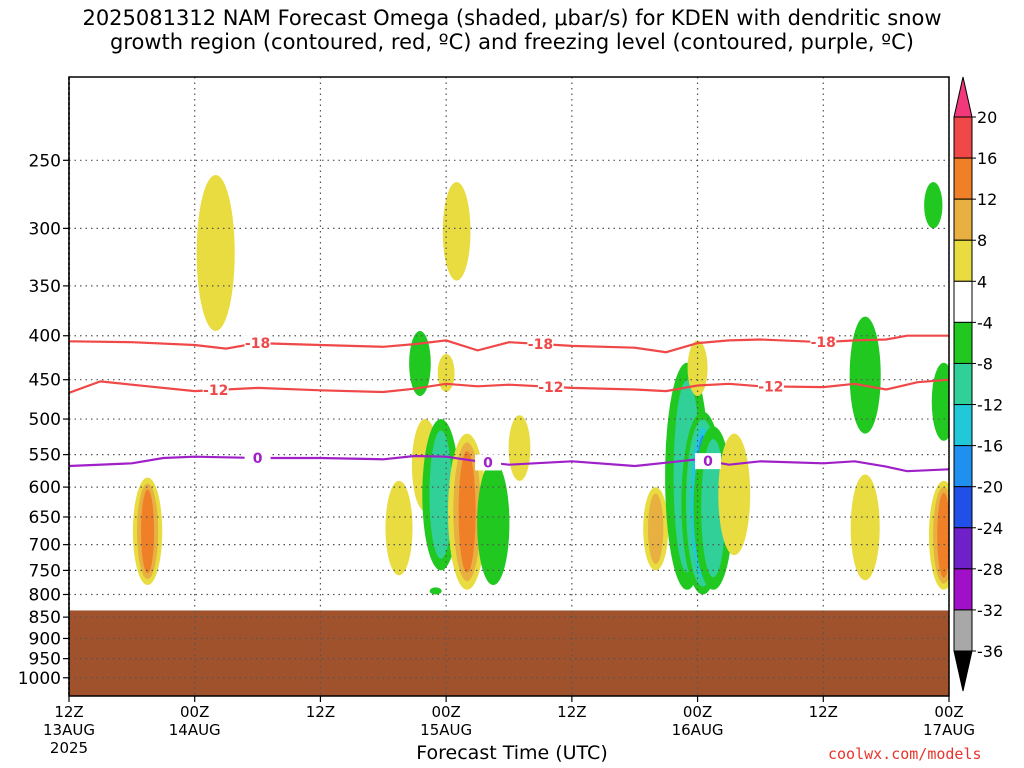 The height and width of the screenshot is (768, 1024). I want to click on y-tick-label-850: 850, so click(45, 618).